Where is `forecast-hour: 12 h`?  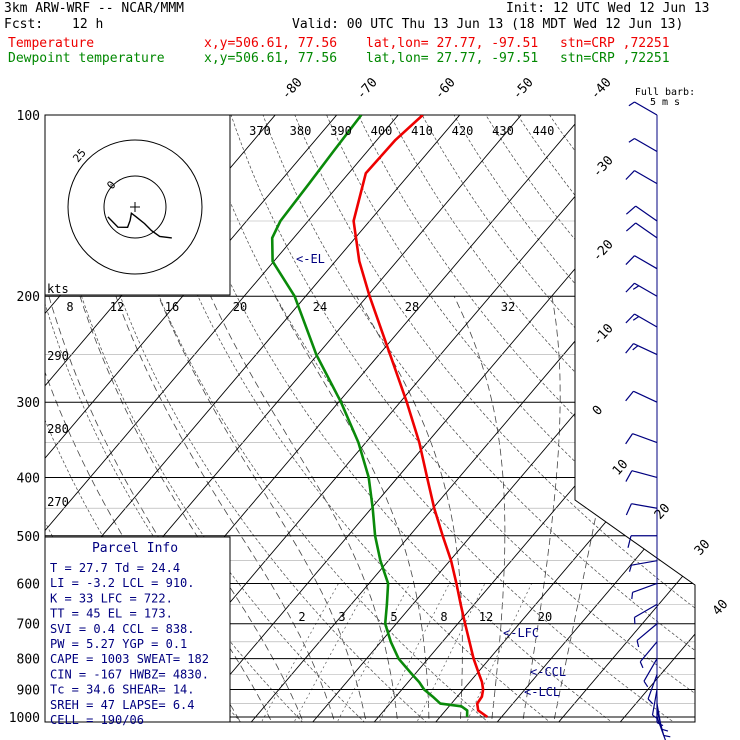 forecast-hour: 12 h is located at coordinates (88, 24).